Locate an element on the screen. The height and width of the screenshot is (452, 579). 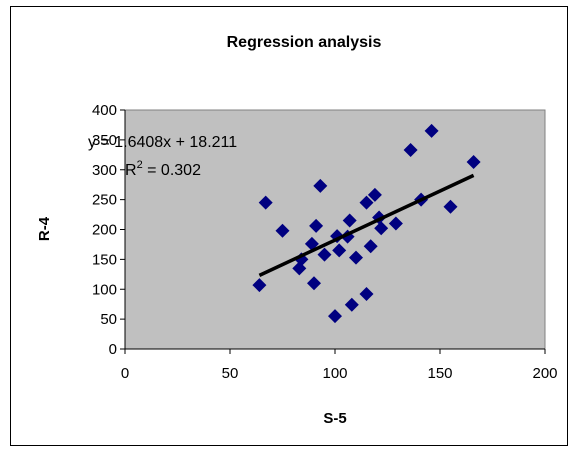
trendline-equation: y = 1.6408x + 18.211 is located at coordinates (162, 142).